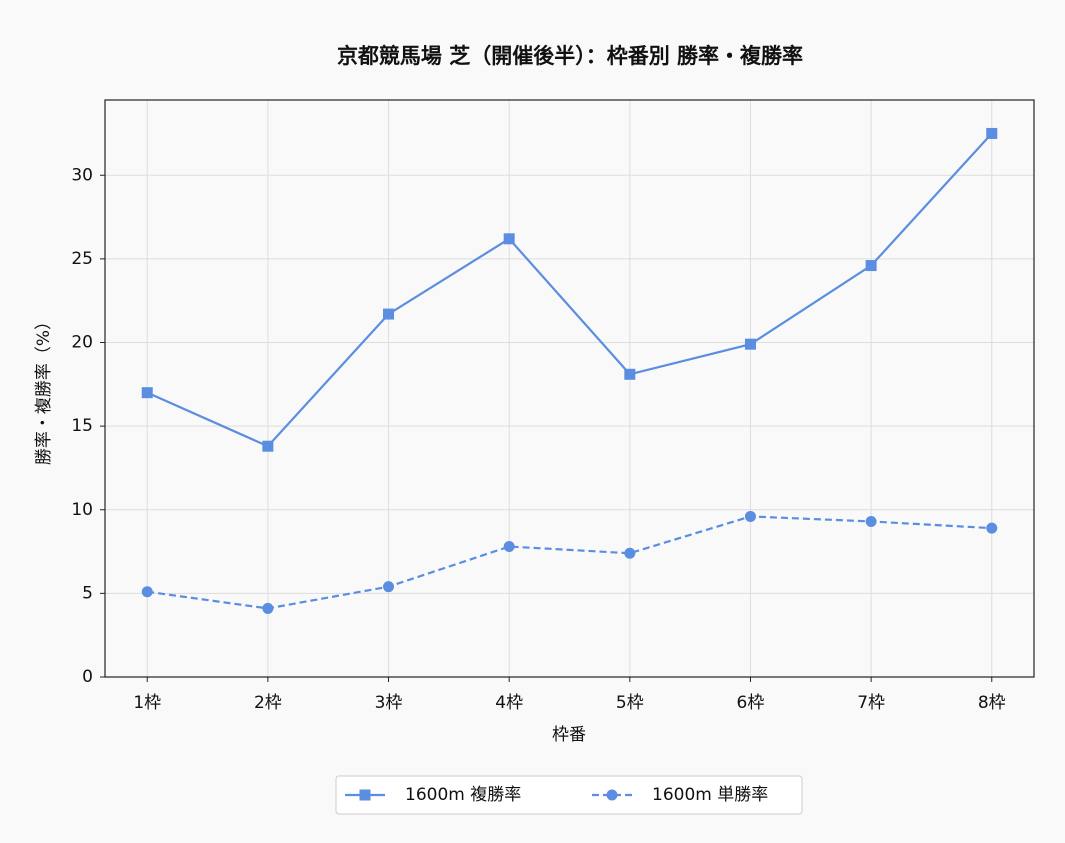 This screenshot has width=1065, height=843. Describe the element at coordinates (509, 703) in the screenshot. I see `x-tick-label: 4枠` at that location.